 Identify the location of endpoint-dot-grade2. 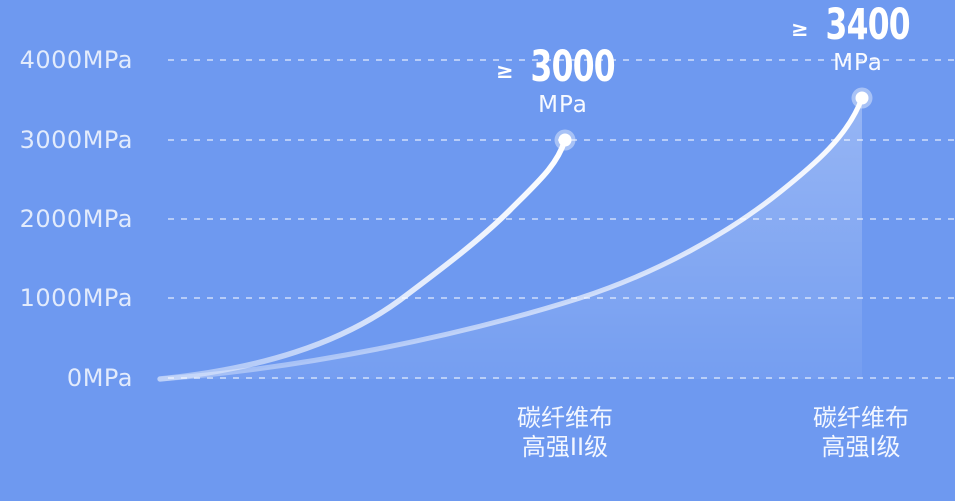
(565, 140).